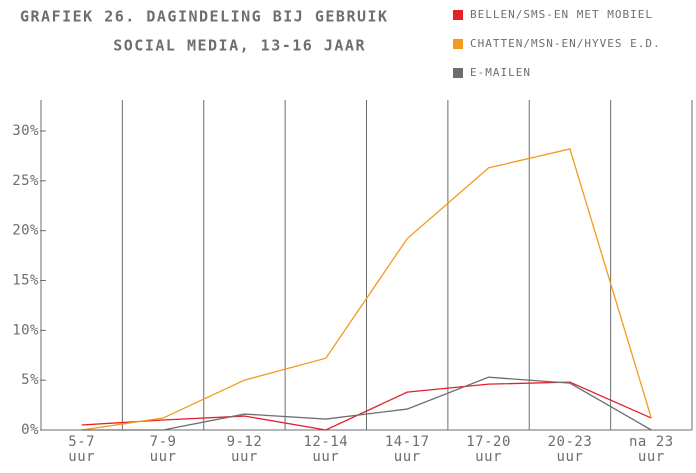 This screenshot has height=473, width=696. Describe the element at coordinates (25, 330) in the screenshot. I see `y-tick-label: 10%` at that location.